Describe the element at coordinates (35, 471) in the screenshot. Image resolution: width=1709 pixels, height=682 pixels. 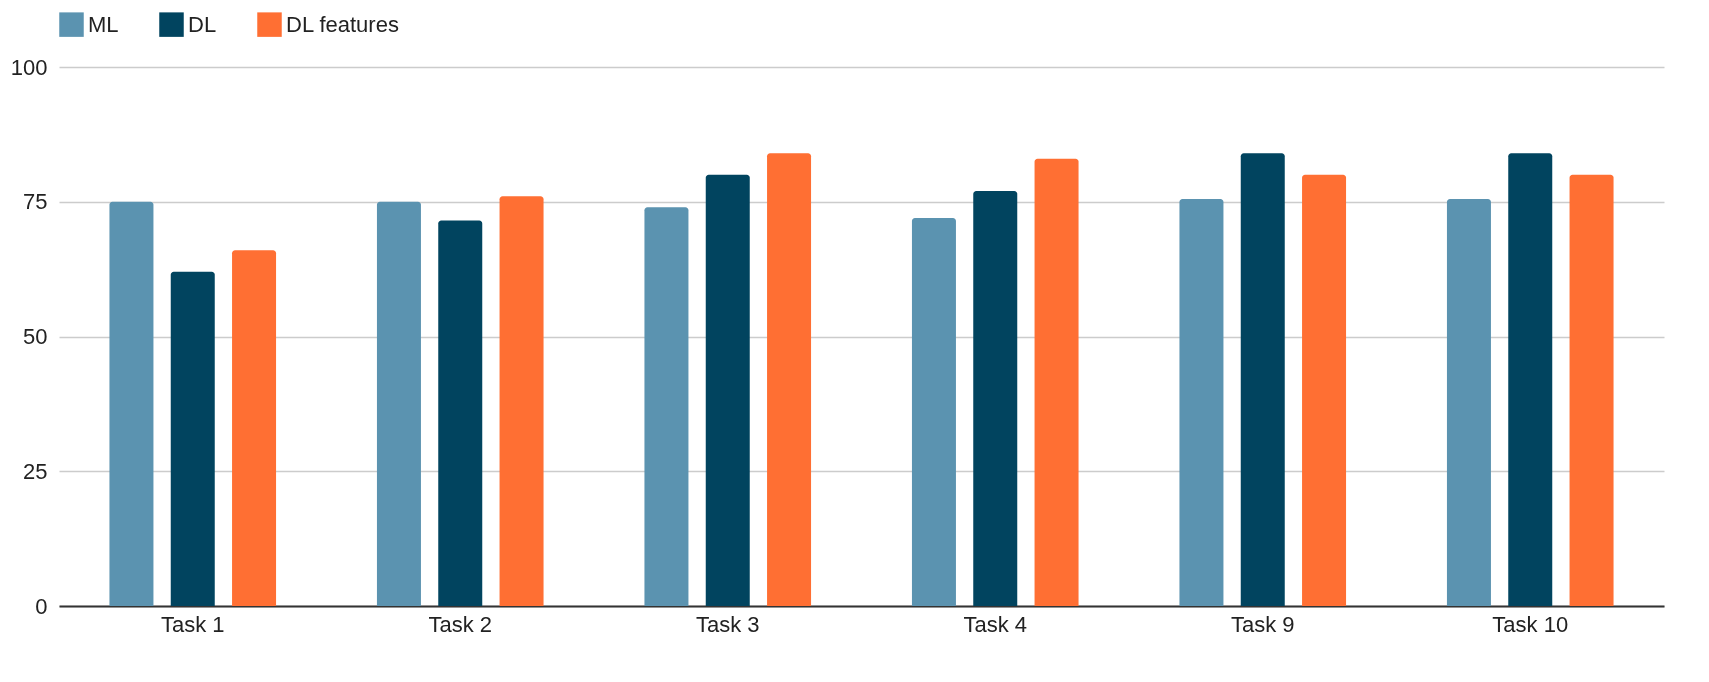
I see `y-tick-label: 25` at that location.